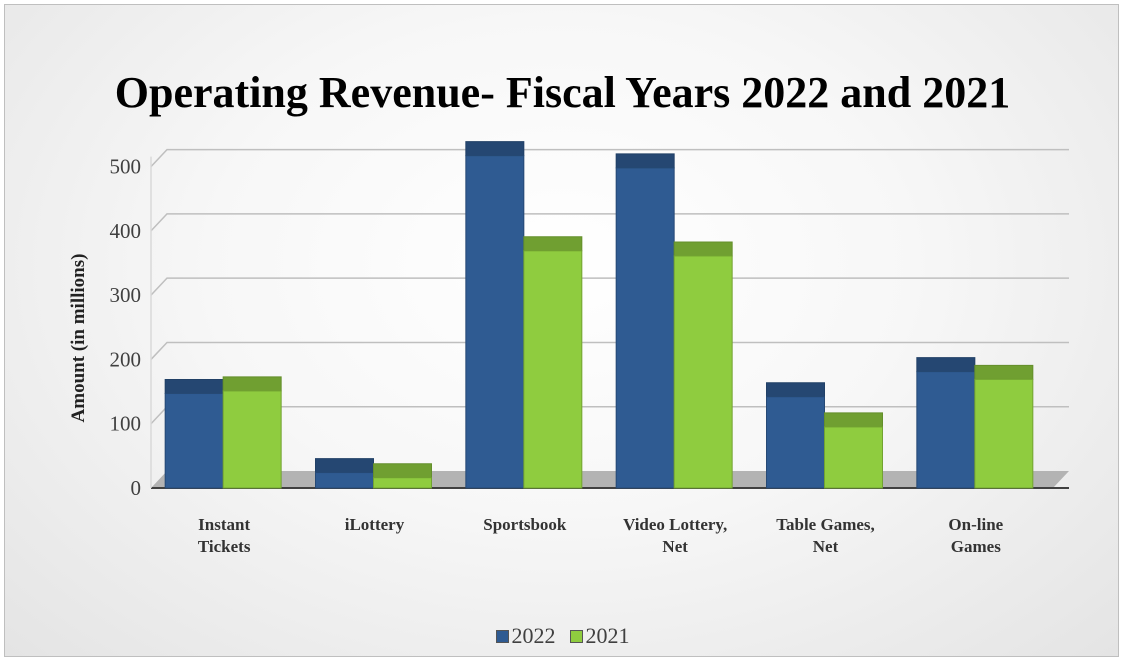 The width and height of the screenshot is (1125, 661). Describe the element at coordinates (375, 524) in the screenshot. I see `x-category-label: iLottery` at that location.